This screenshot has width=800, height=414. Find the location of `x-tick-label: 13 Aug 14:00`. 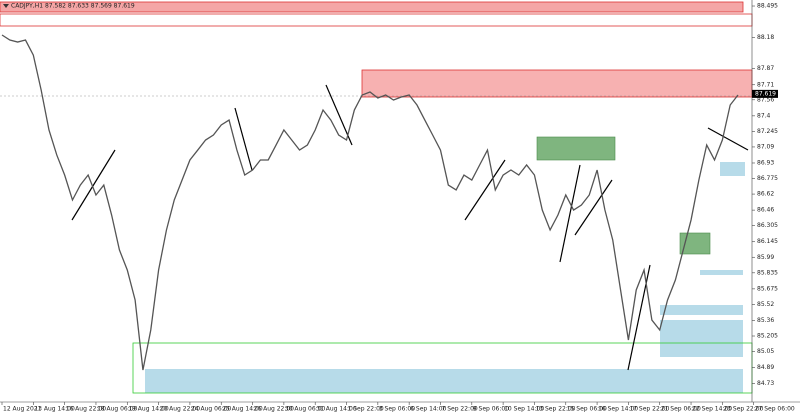

x-tick-label: 13 Aug 14:00 is located at coordinates (54, 409).